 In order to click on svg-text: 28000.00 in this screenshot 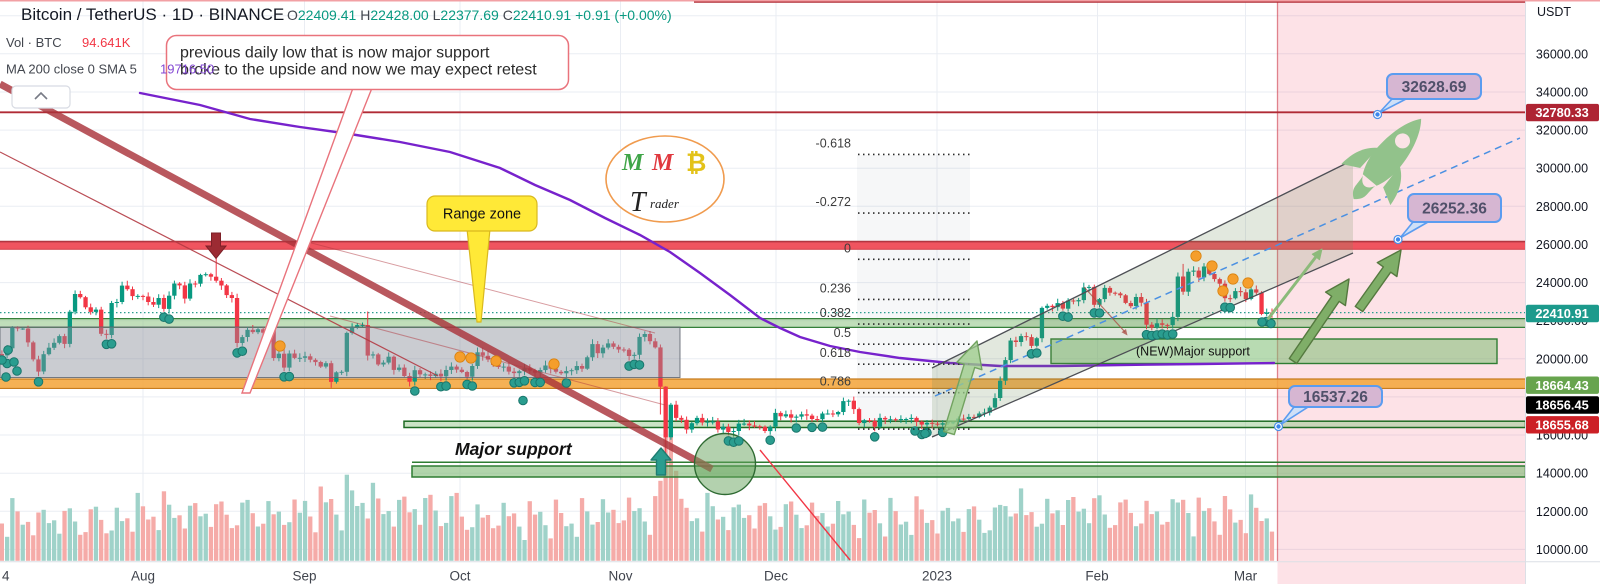, I will do `click(1562, 207)`.